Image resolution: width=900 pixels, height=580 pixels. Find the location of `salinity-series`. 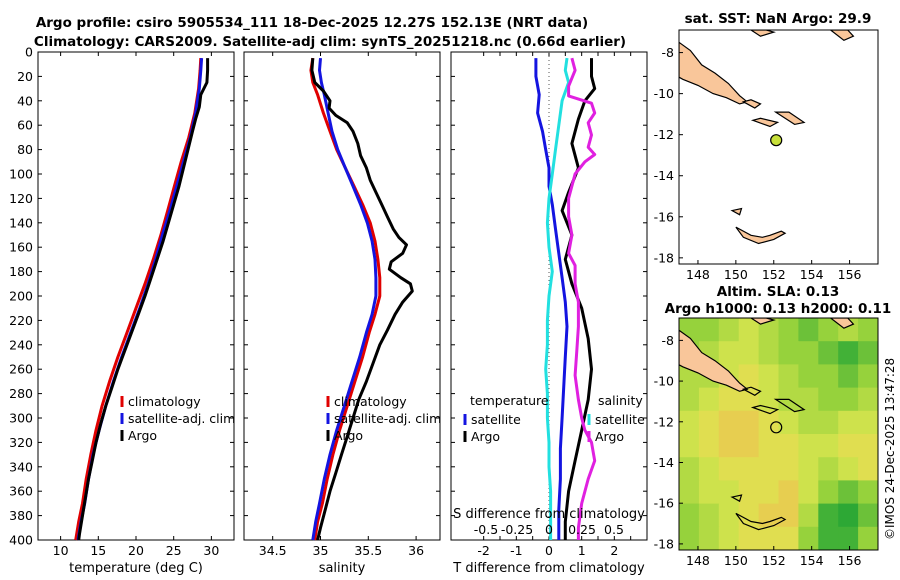

salinity-series is located at coordinates (361, 299).